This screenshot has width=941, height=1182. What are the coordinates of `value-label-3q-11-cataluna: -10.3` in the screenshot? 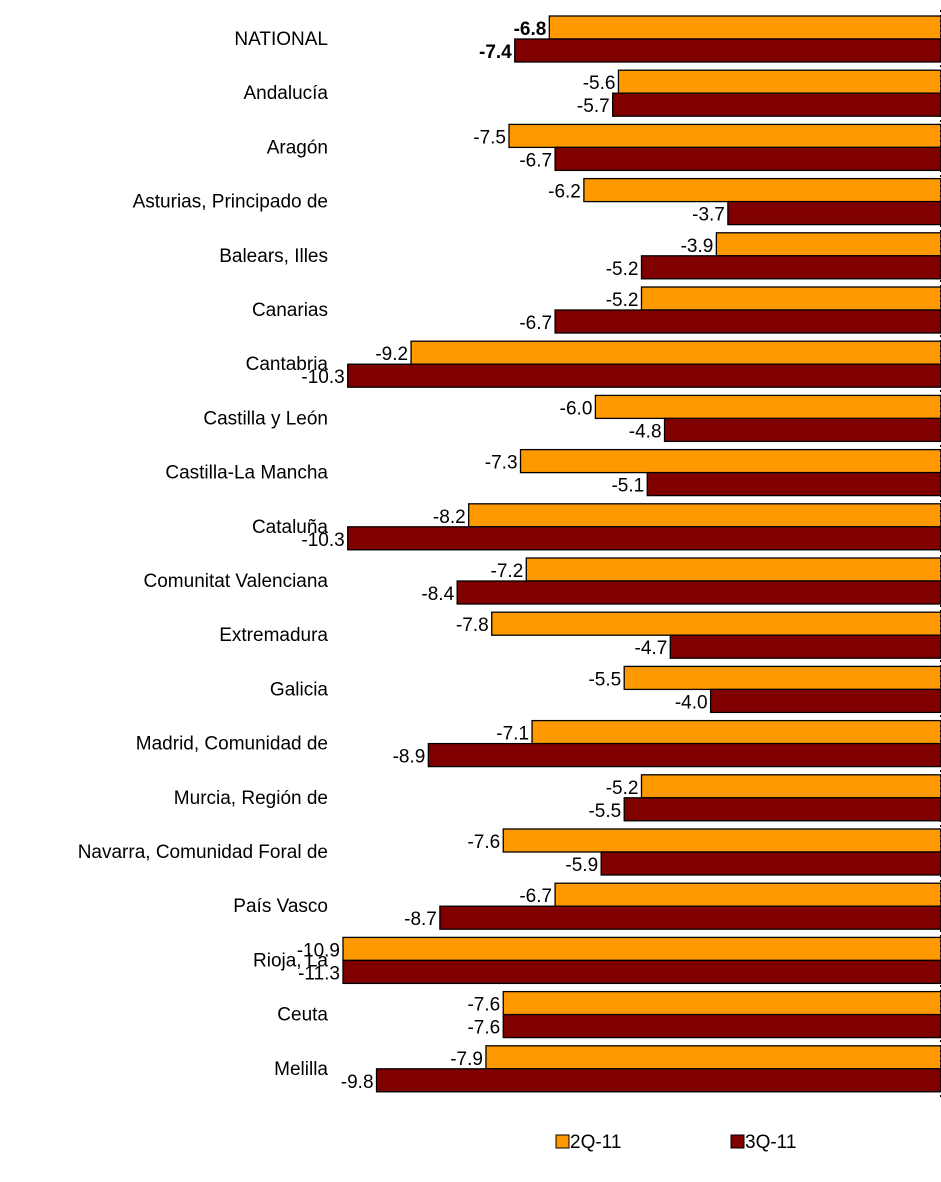 It's located at (322, 540).